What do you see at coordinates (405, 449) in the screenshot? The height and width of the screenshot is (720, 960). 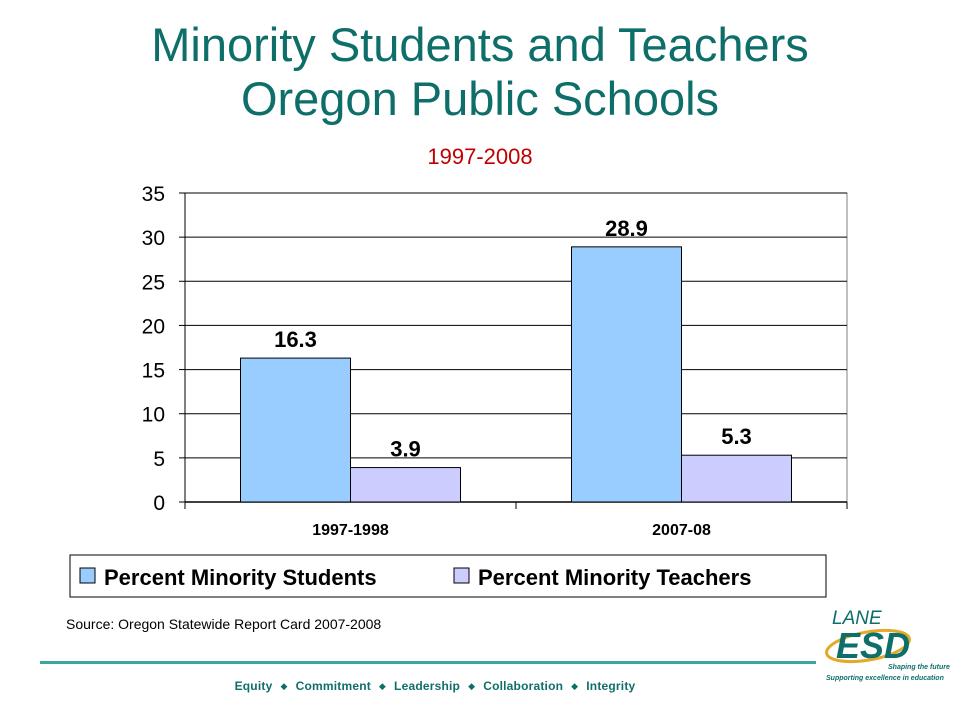 I see `data-label: 3.9` at bounding box center [405, 449].